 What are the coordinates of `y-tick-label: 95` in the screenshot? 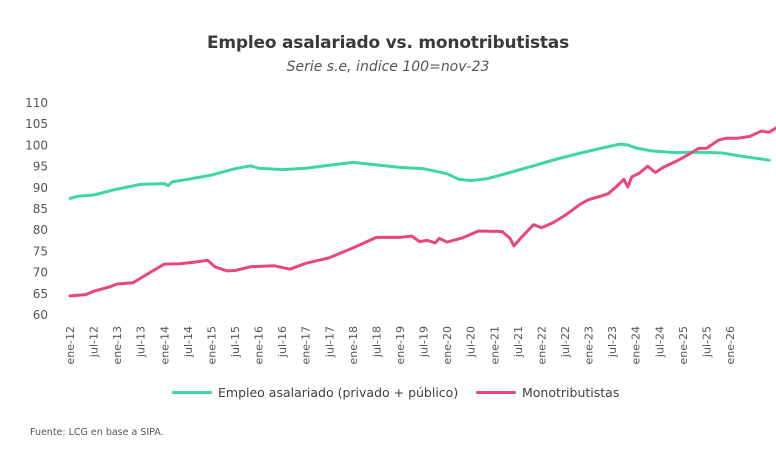 It's located at (40, 167).